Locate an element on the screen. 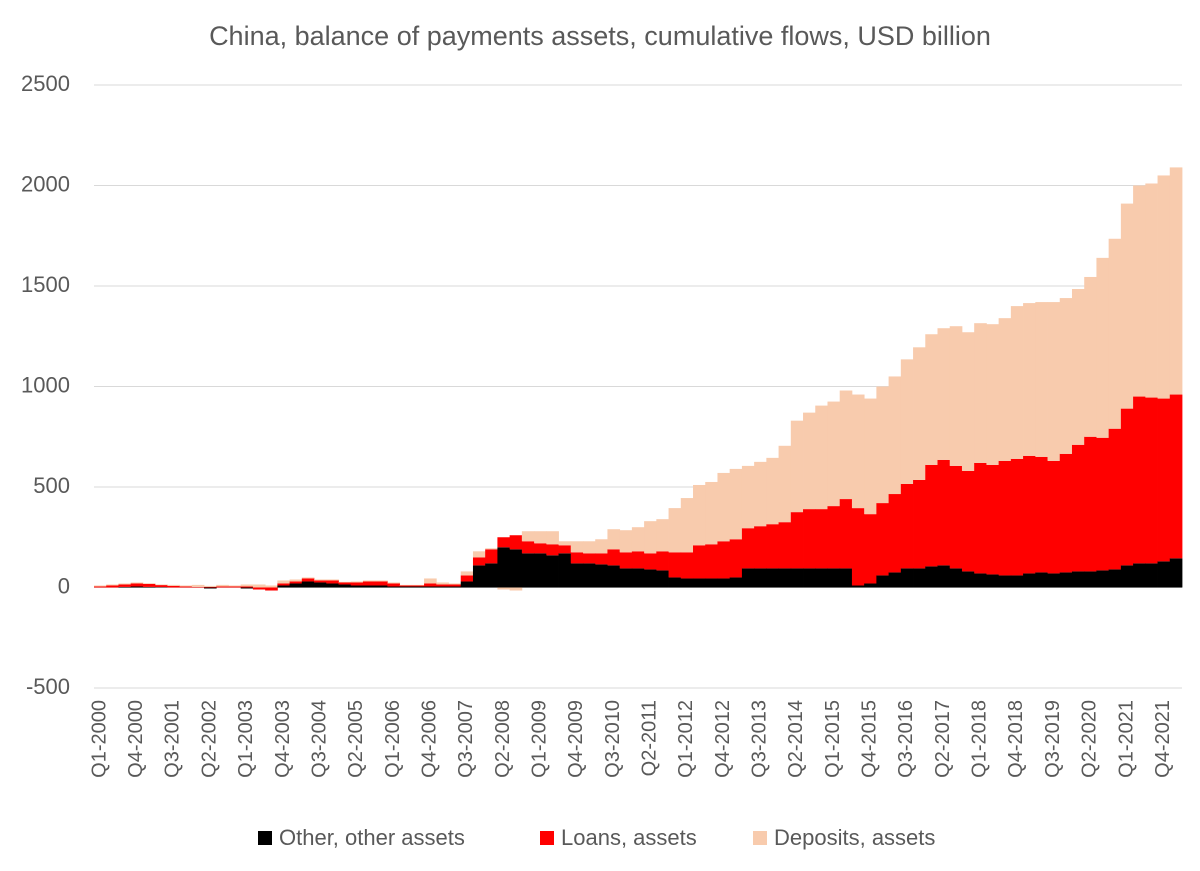 This screenshot has width=1200, height=871. x-tick-label: Q4-2021 is located at coordinates (1163, 739).